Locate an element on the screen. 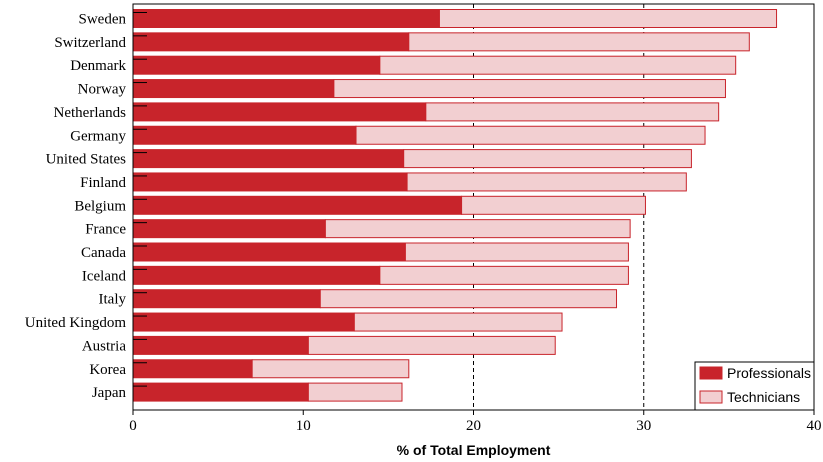  bar-technicians-finland is located at coordinates (546, 182).